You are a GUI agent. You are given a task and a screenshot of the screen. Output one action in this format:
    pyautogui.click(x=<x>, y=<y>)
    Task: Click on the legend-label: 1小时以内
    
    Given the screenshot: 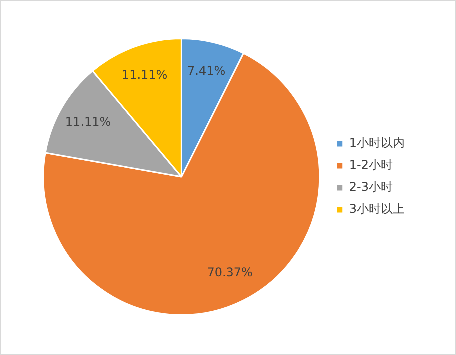 What is the action you would take?
    pyautogui.click(x=377, y=143)
    